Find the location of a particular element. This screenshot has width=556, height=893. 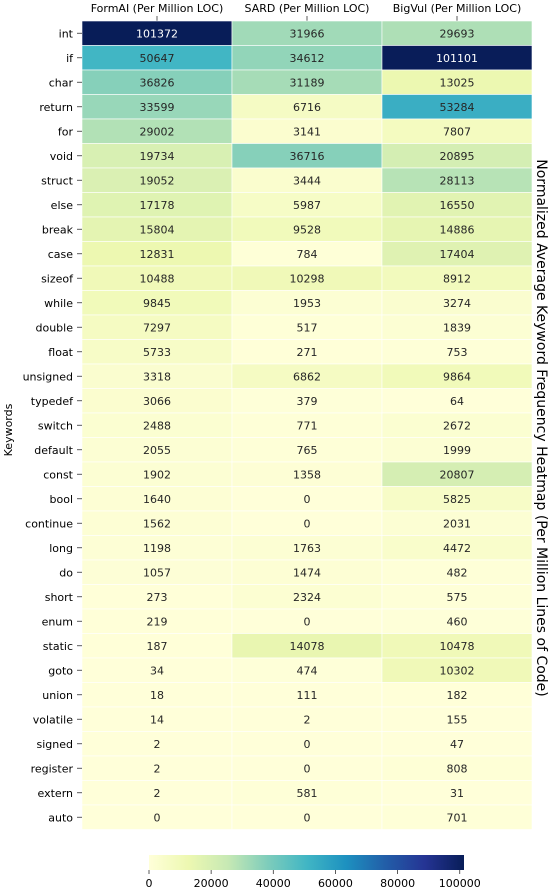

cell-value-label: 31966 is located at coordinates (307, 33).